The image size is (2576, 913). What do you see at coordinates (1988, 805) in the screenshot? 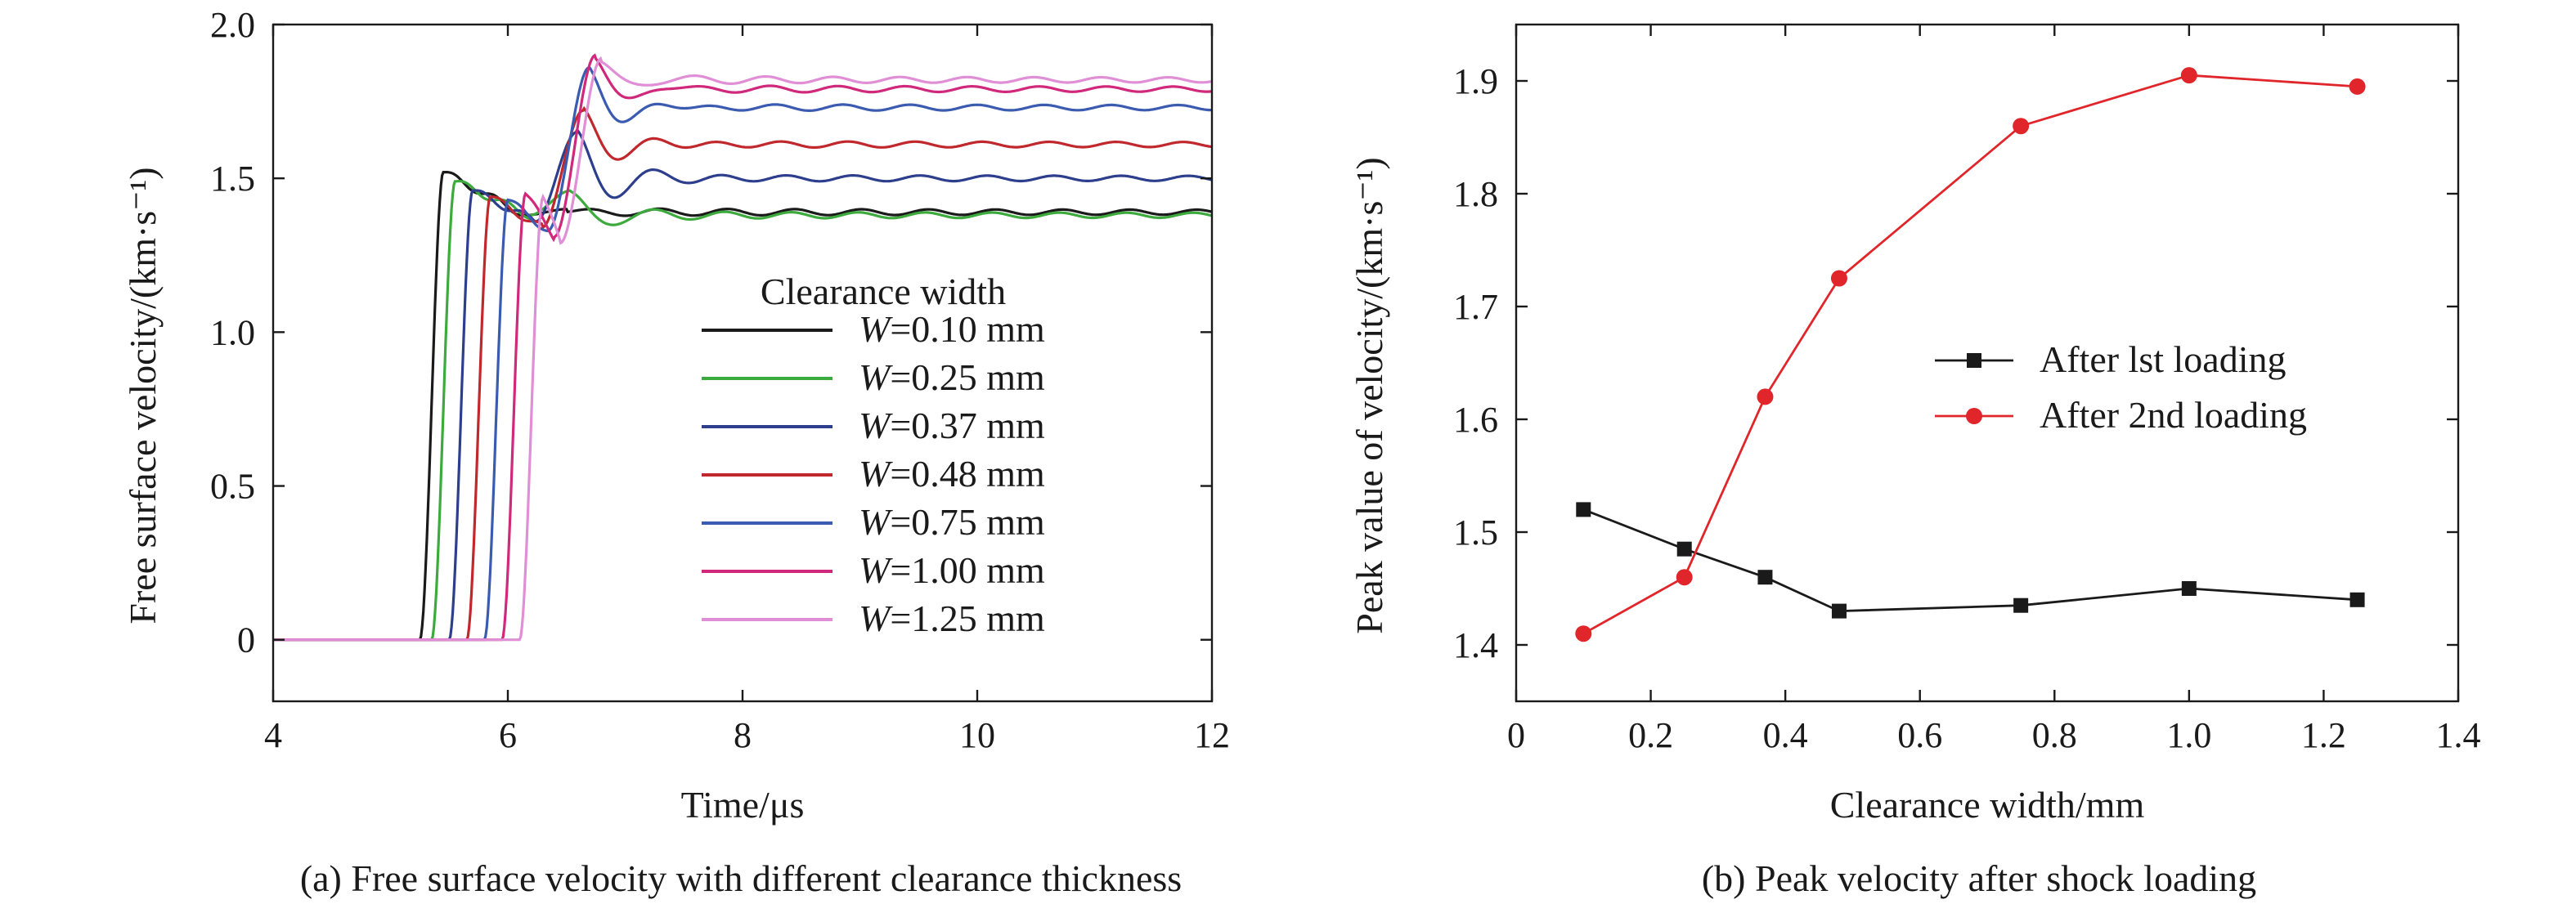
I see `chart-b-x-axis-title: Clearance width/mm` at bounding box center [1988, 805].